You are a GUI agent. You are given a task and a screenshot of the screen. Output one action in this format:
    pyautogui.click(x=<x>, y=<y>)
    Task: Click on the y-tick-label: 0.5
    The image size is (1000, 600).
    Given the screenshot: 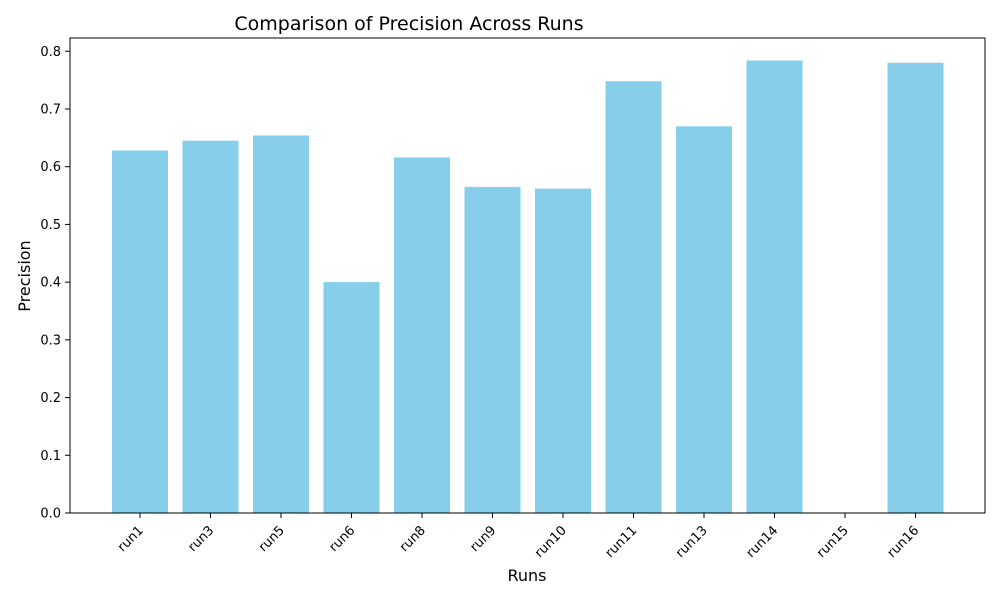 What is the action you would take?
    pyautogui.click(x=50, y=225)
    